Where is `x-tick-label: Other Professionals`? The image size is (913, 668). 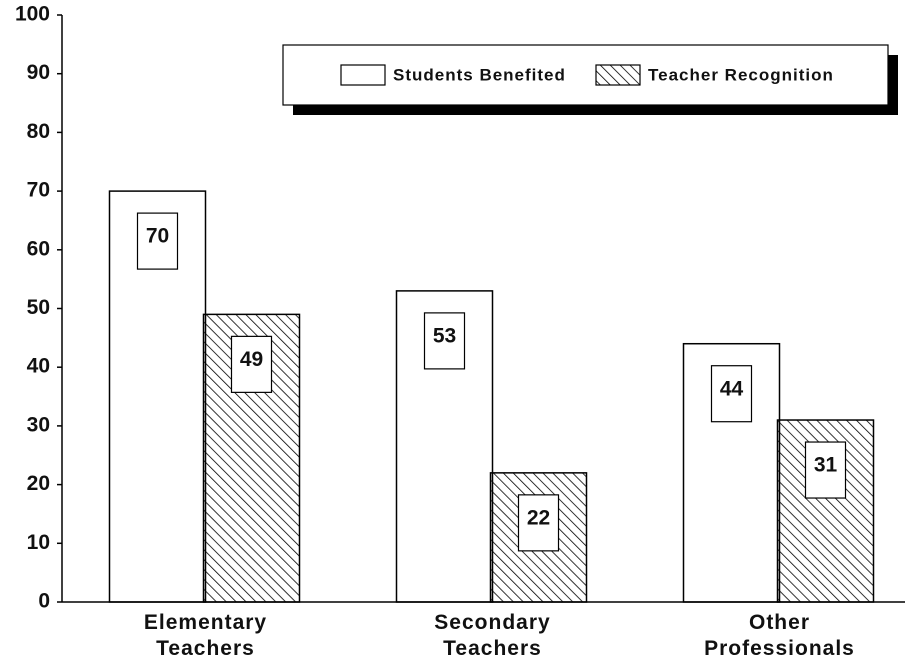
x-tick-label: Other Professionals is located at coordinates (779, 635).